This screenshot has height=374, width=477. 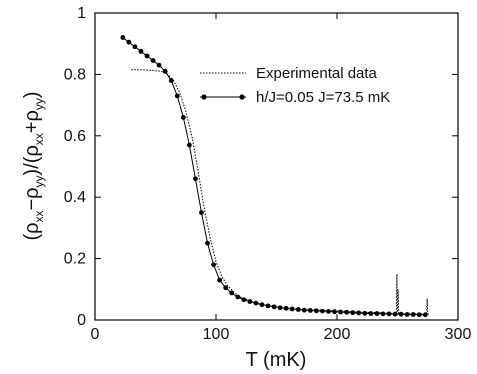 I want to click on x-tick-label: 300, so click(x=458, y=334).